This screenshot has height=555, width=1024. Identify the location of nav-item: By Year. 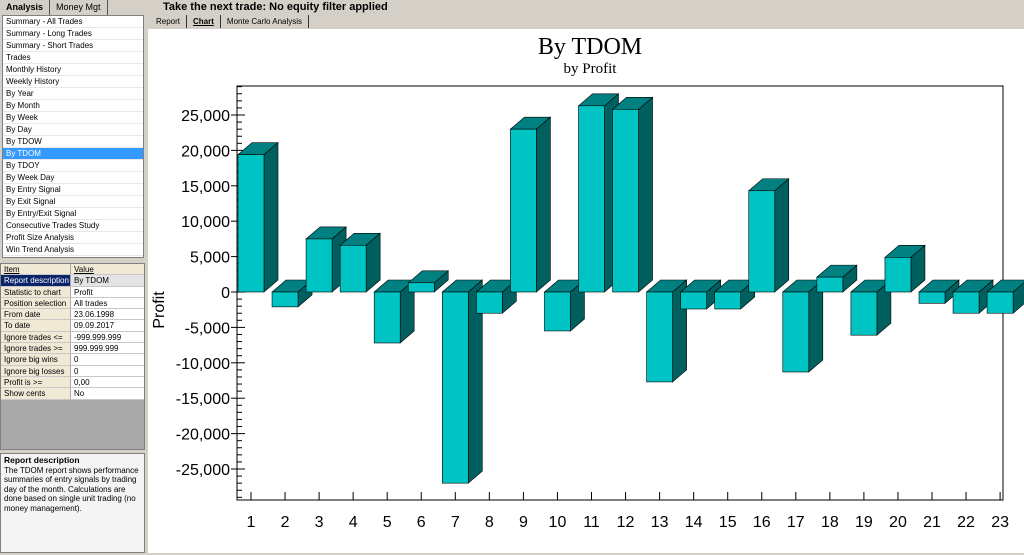
(73, 94).